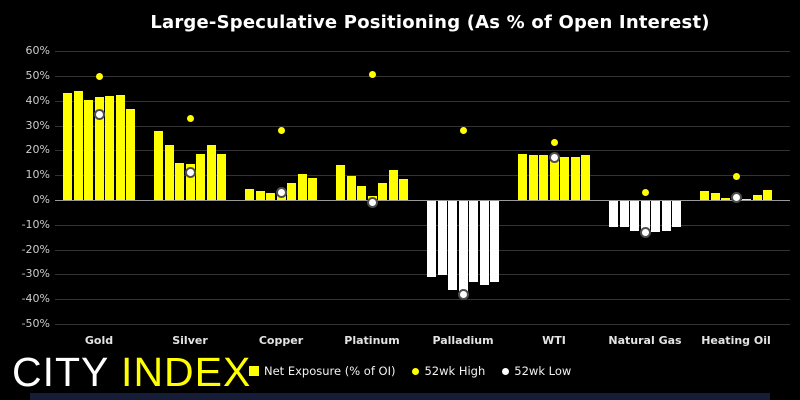 This screenshot has width=800, height=400. I want to click on category-label: Copper, so click(281, 340).